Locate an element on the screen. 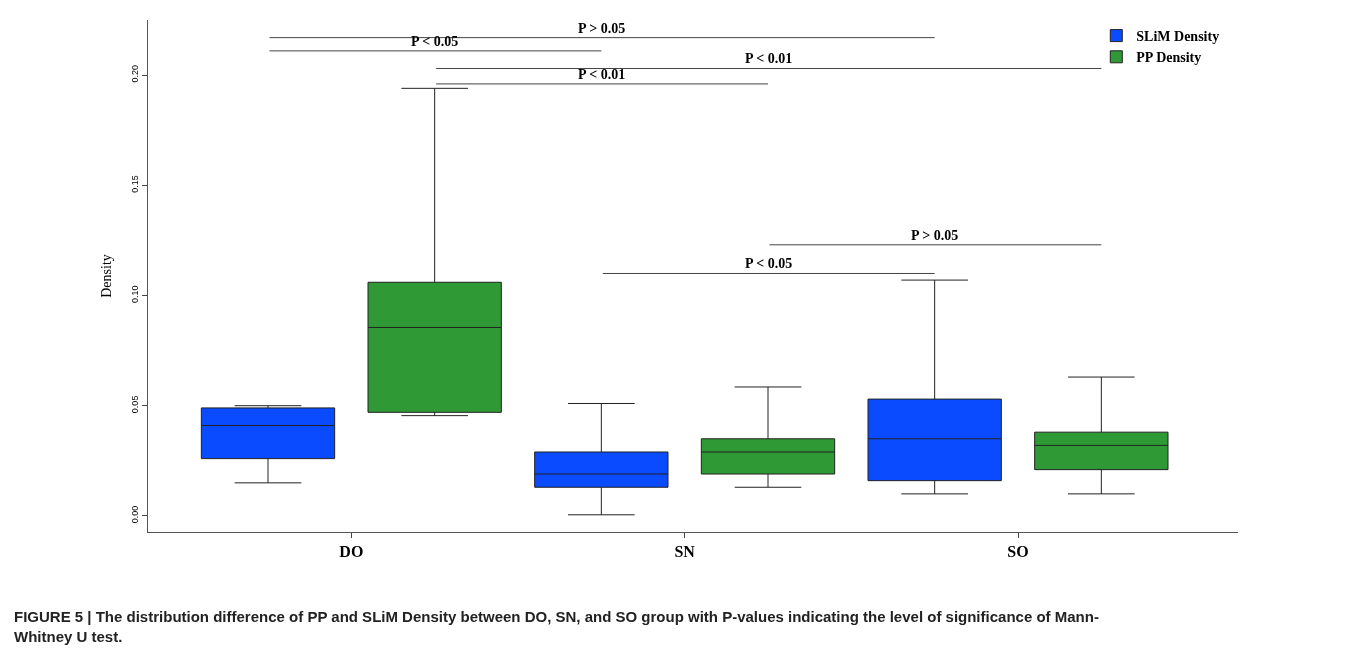  x-tick-label: SN is located at coordinates (685, 552).